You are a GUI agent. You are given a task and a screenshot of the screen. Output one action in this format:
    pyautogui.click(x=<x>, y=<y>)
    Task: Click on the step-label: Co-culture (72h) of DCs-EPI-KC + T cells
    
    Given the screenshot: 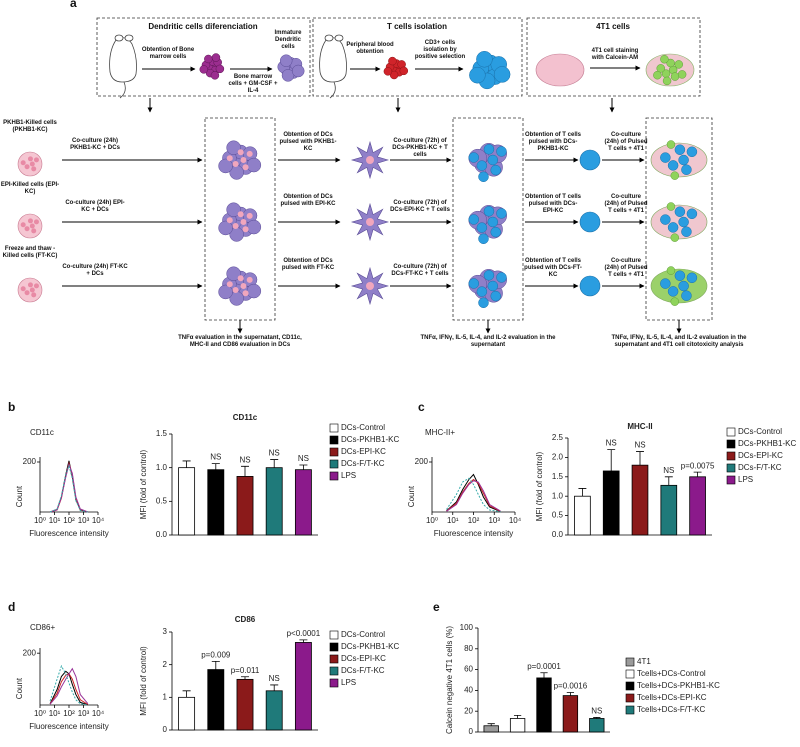 What is the action you would take?
    pyautogui.click(x=420, y=206)
    